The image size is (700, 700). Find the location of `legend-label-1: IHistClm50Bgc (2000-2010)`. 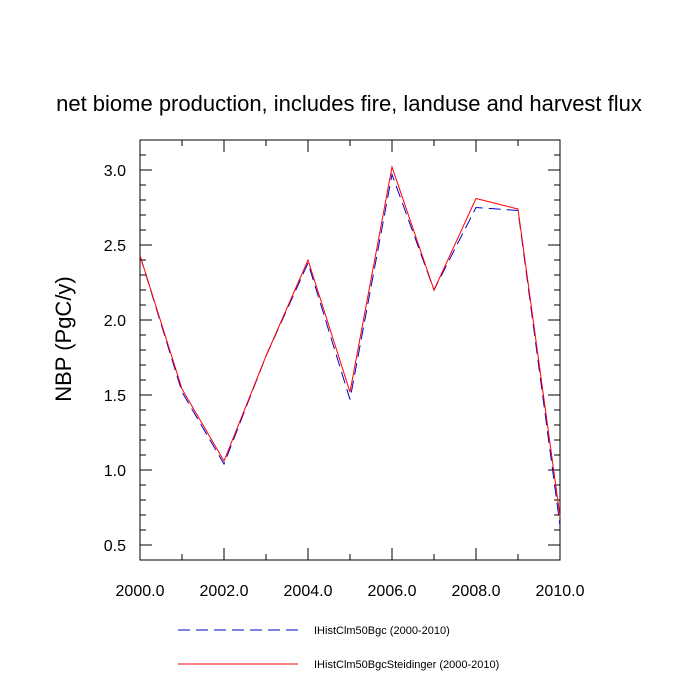

legend-label-1: IHistClm50Bgc (2000-2010) is located at coordinates (382, 631).